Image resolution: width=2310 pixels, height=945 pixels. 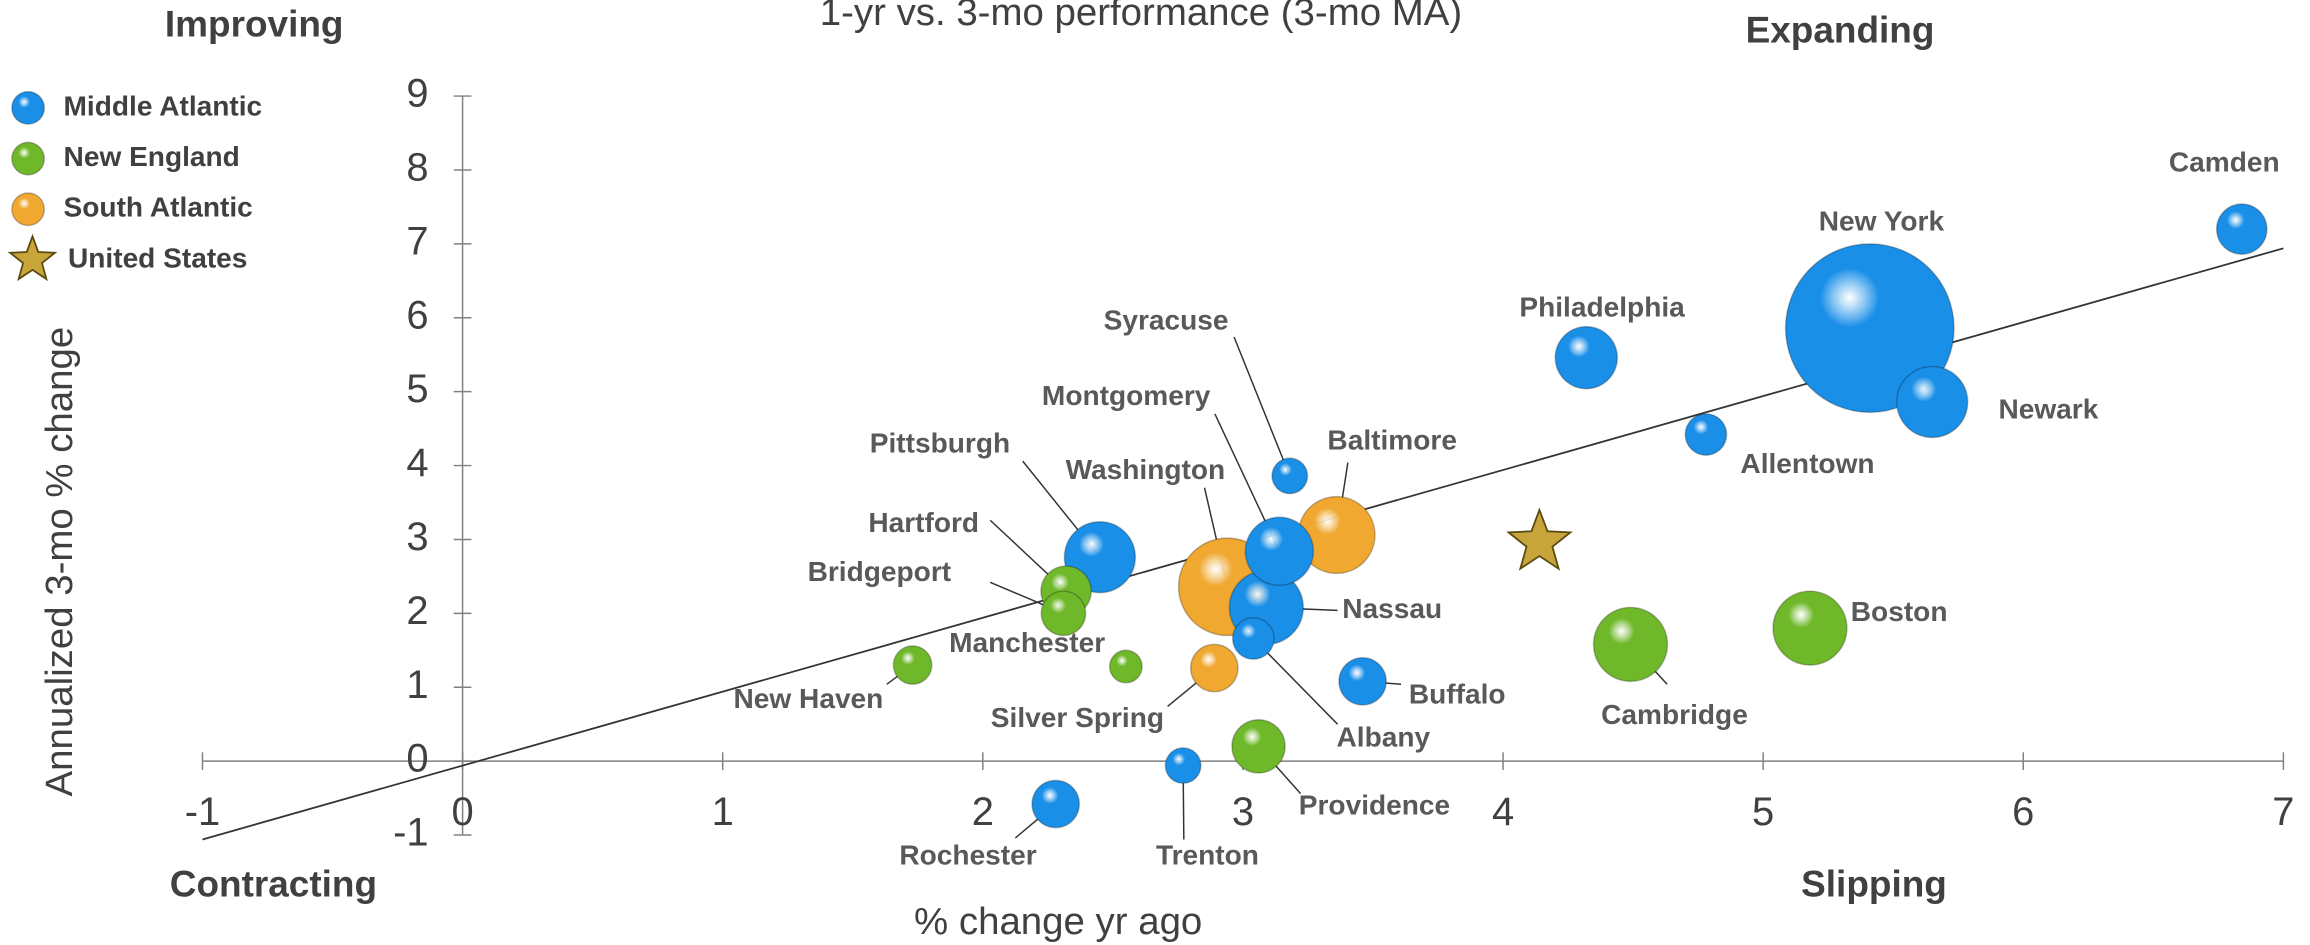 What do you see at coordinates (2048, 408) in the screenshot?
I see `point-label: Newark` at bounding box center [2048, 408].